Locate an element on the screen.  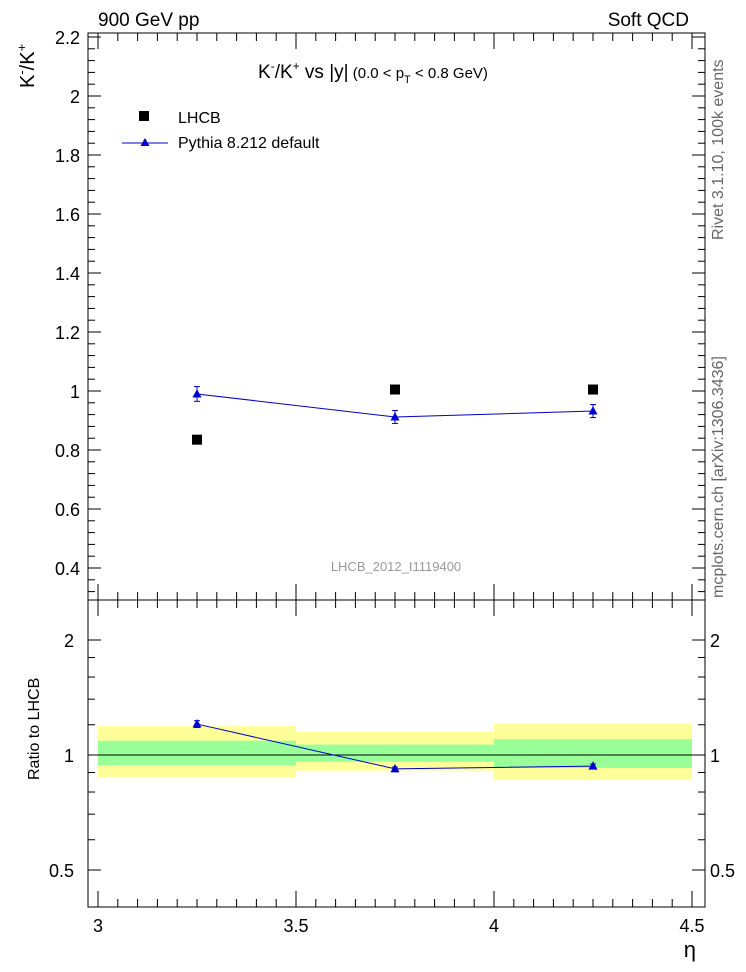
title-small-post: < 0.8 GeV) is located at coordinates (449, 73).